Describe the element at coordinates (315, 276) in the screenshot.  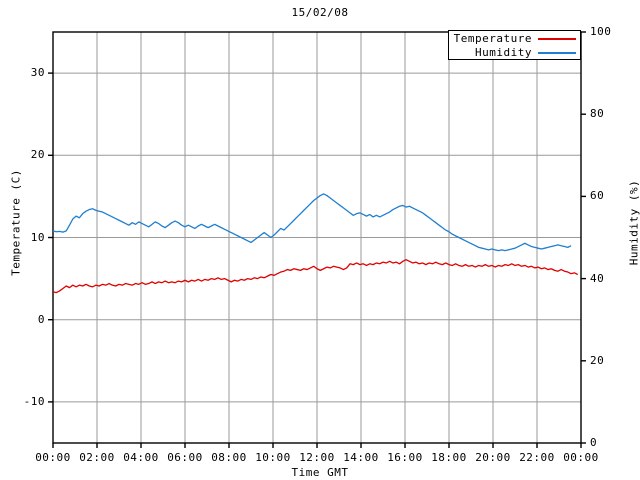
I see `series-line-temperature` at that location.